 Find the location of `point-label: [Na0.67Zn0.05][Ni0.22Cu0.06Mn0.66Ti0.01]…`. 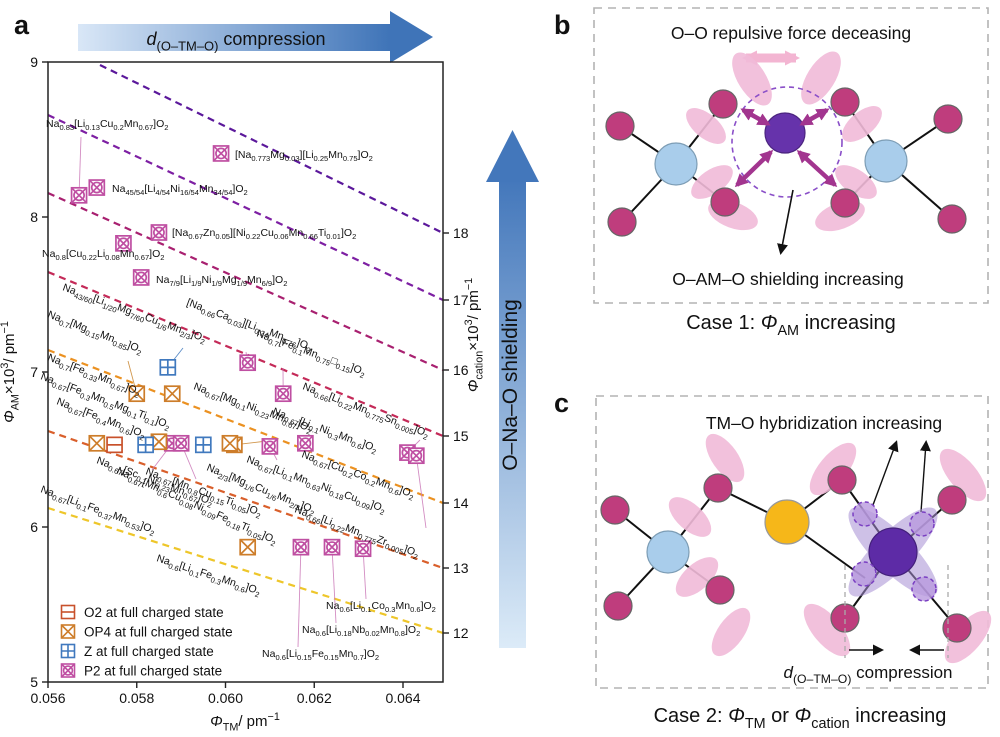

point-label: [Na0.67Zn0.05][Ni0.22Cu0.06Mn0.66Ti0.01]… is located at coordinates (264, 234).